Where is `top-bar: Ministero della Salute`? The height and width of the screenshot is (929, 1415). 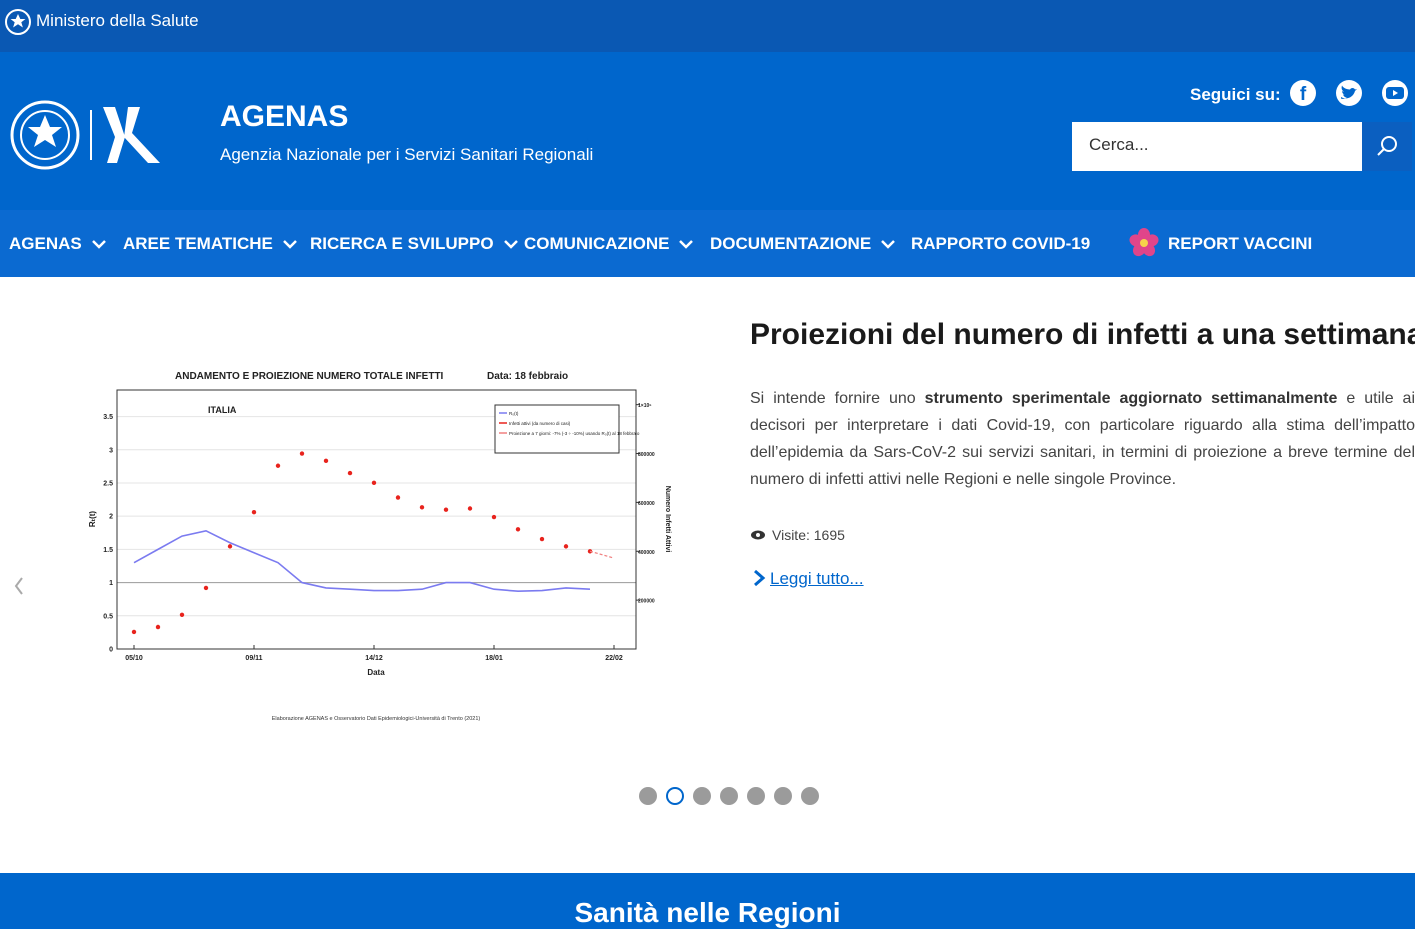 top-bar: Ministero della Salute is located at coordinates (707, 26).